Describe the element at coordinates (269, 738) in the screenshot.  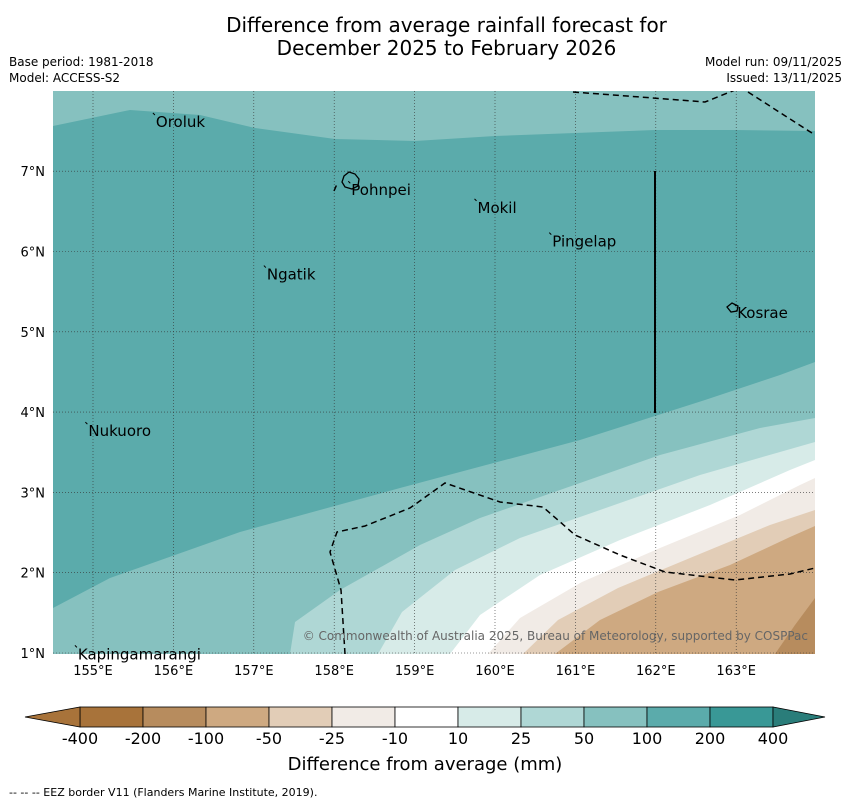
I see `colorbar-tick-label: -50` at that location.